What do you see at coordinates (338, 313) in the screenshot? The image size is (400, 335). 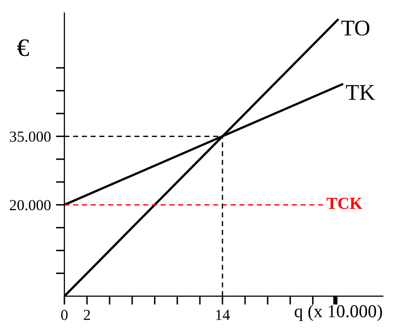 I see `x-axis-title: q (x 10.000)` at bounding box center [338, 313].